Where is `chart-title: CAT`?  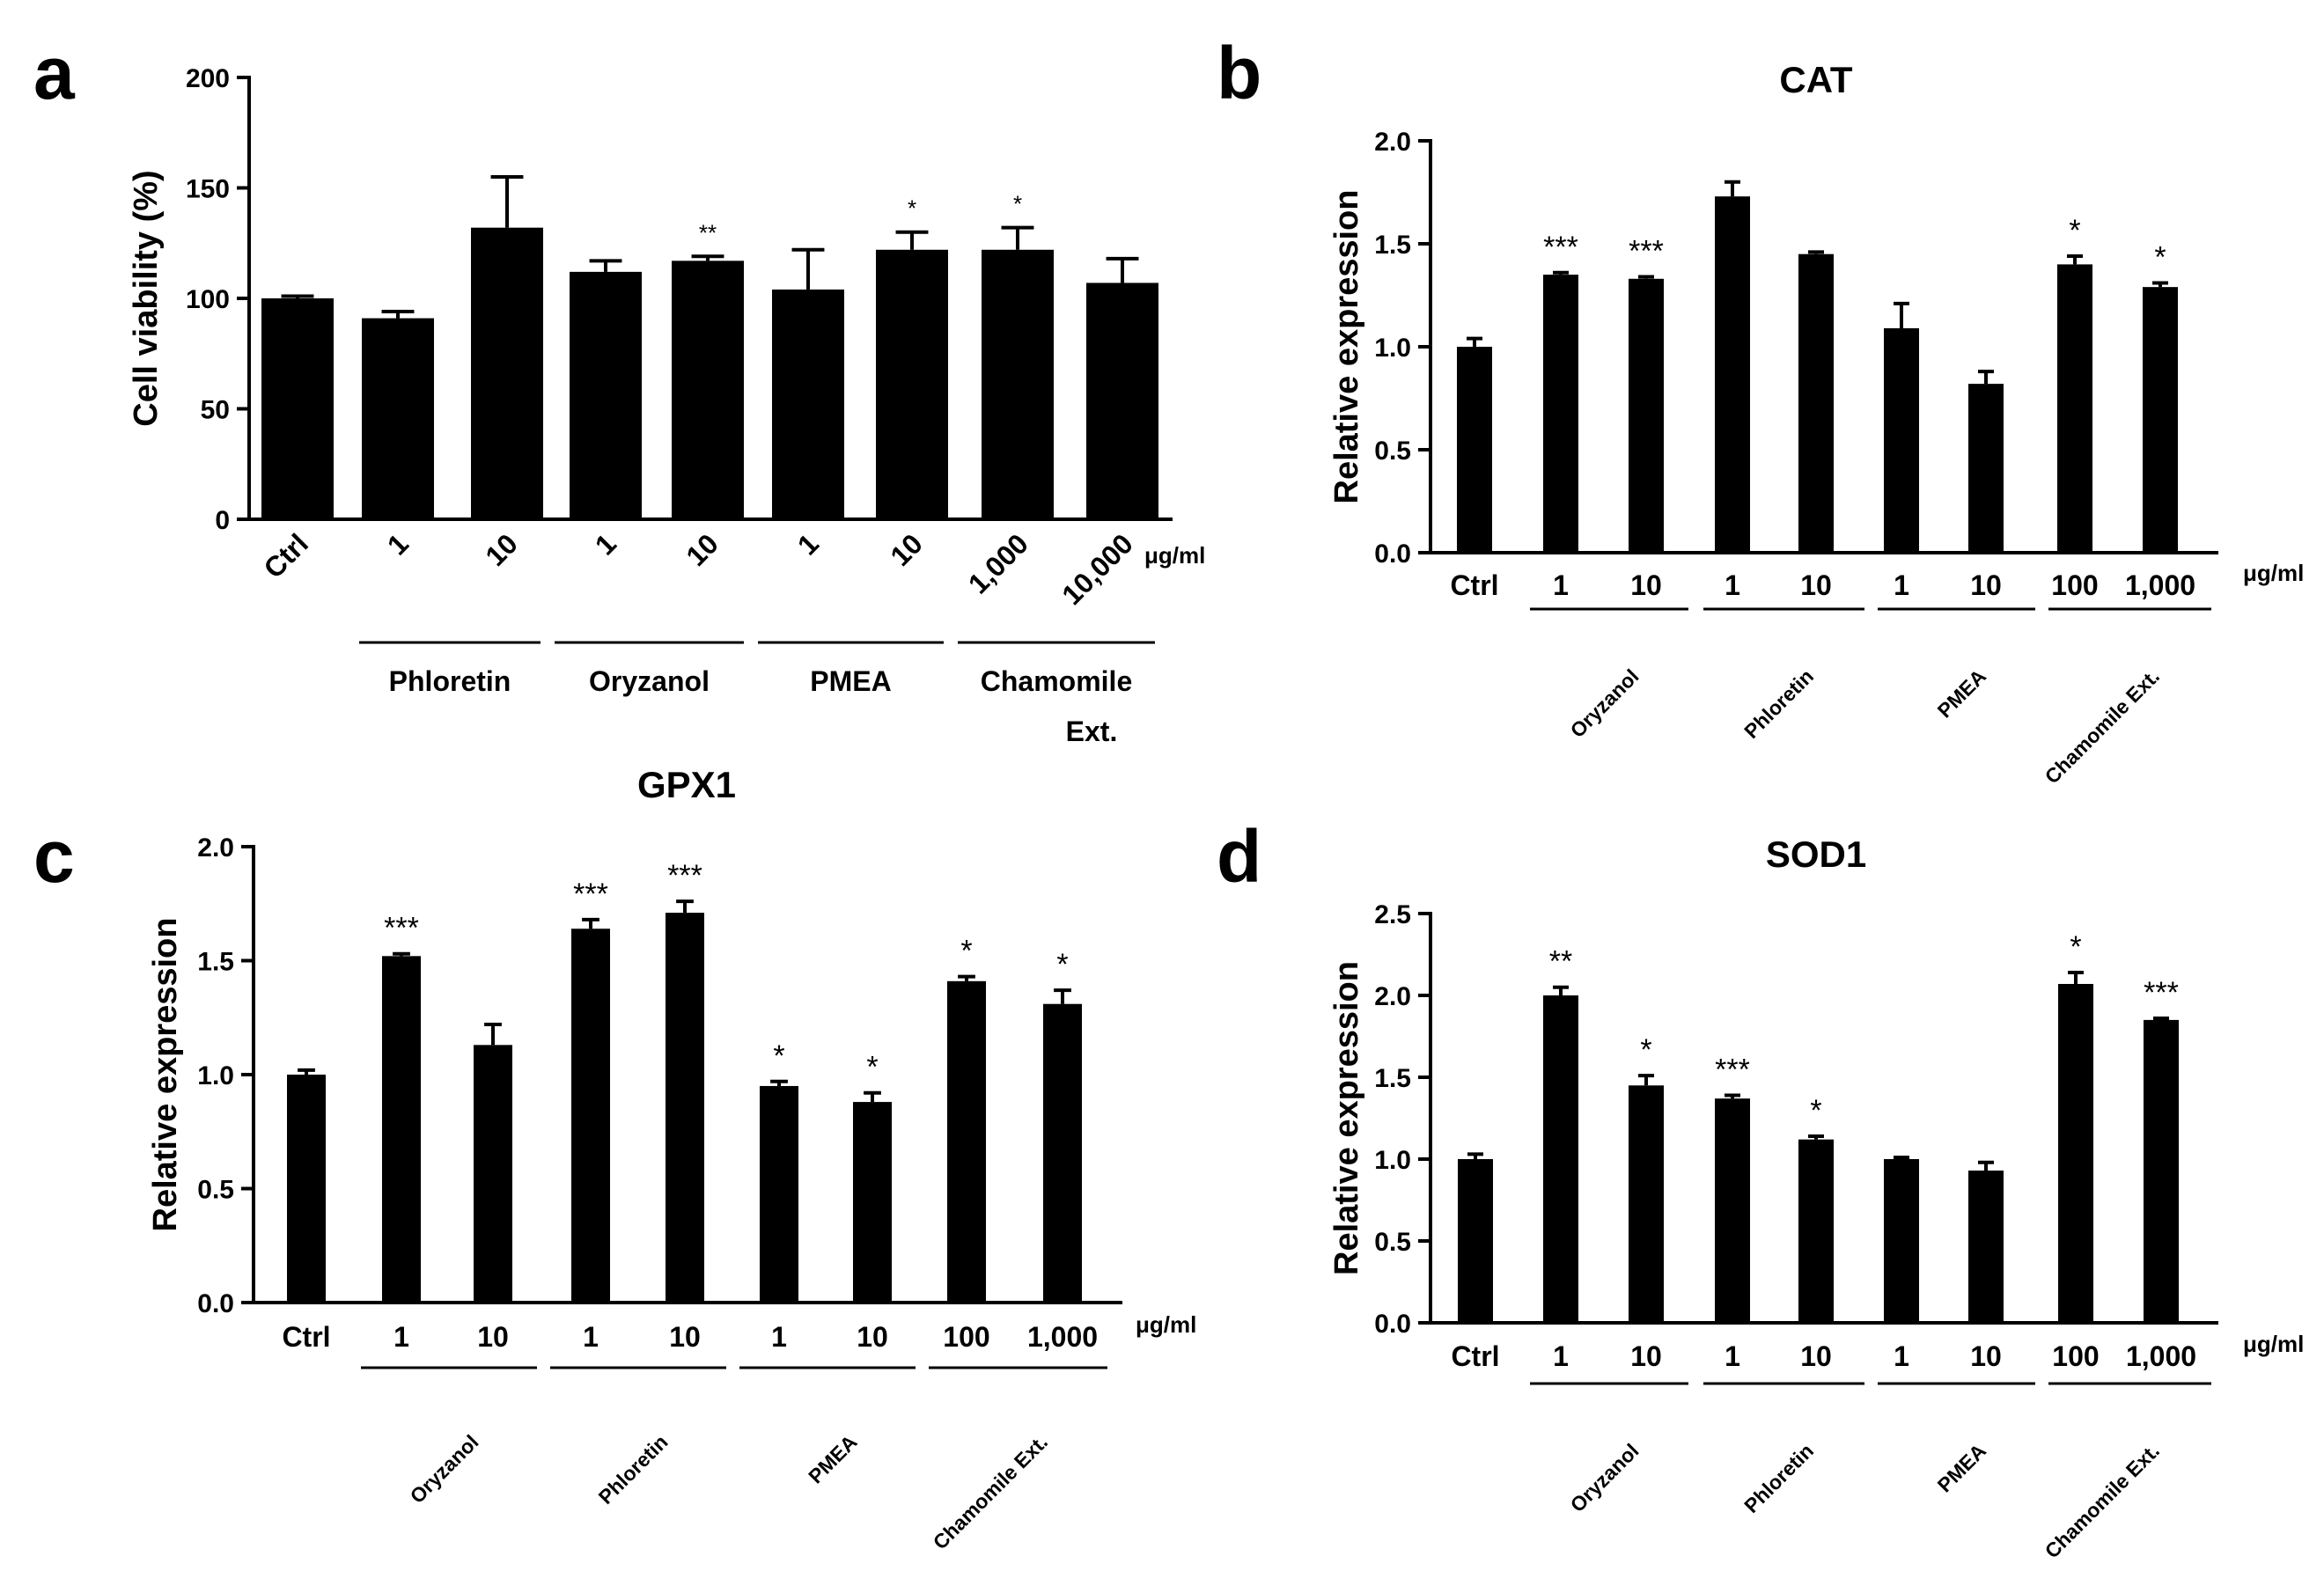
chart-title: CAT is located at coordinates (1816, 79).